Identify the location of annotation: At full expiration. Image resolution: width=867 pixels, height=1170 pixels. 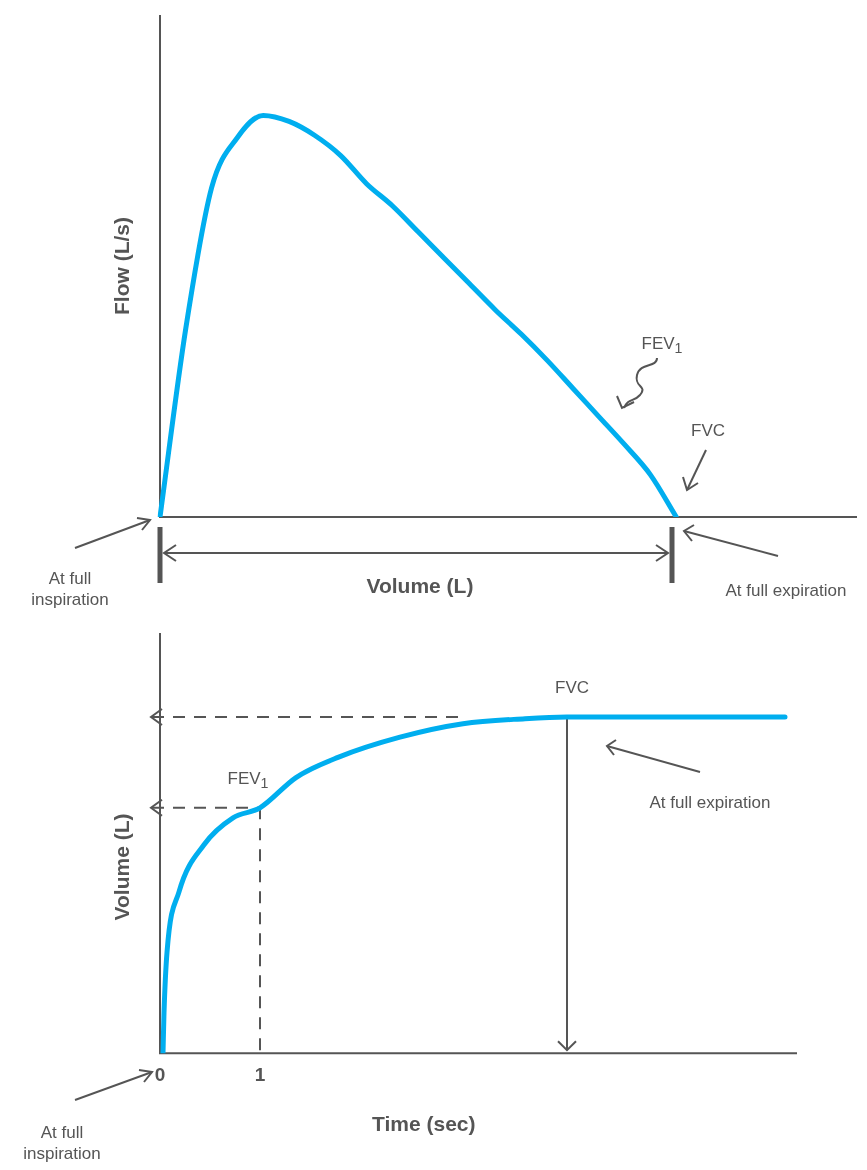
(710, 803).